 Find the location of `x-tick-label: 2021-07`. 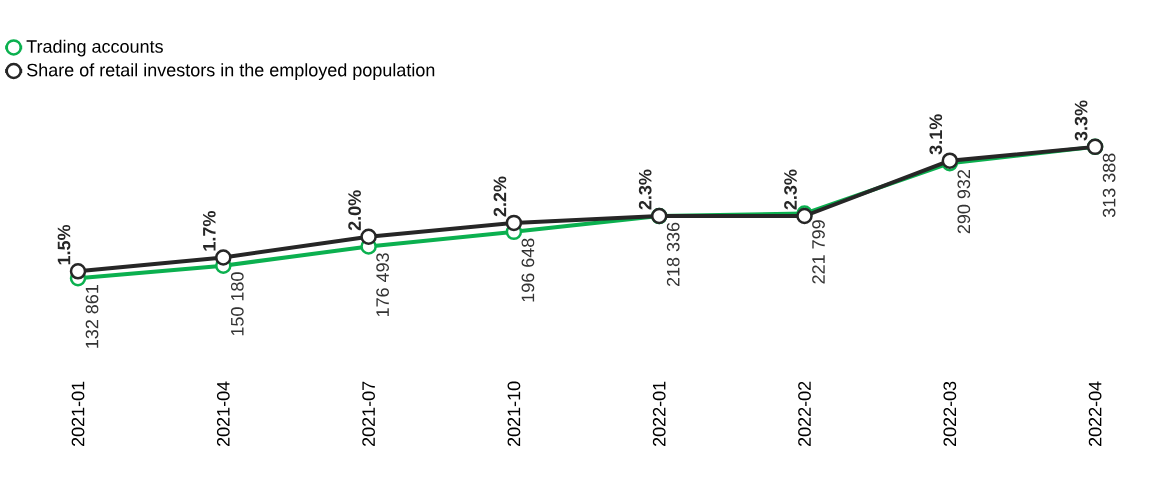

x-tick-label: 2021-07 is located at coordinates (368, 414).